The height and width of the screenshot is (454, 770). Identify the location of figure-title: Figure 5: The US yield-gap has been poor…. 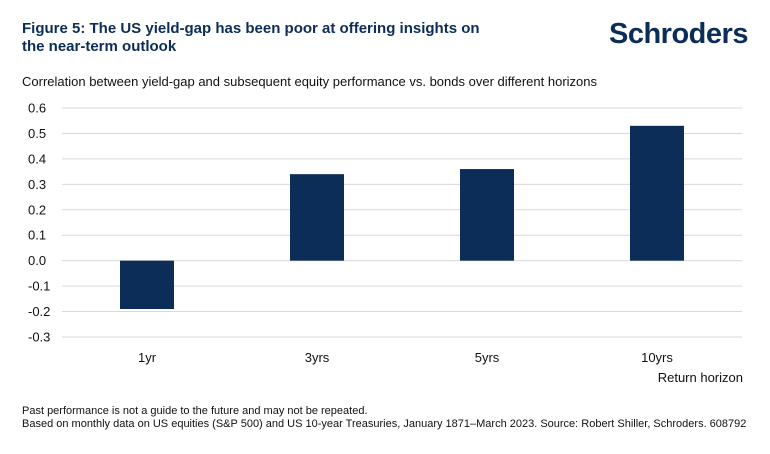
(251, 37).